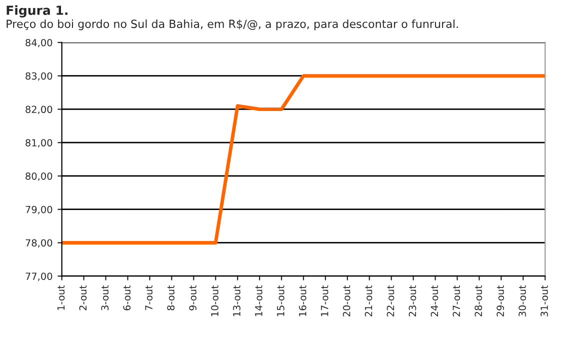  What do you see at coordinates (127, 297) in the screenshot?
I see `x-tick-label: 6-out` at bounding box center [127, 297].